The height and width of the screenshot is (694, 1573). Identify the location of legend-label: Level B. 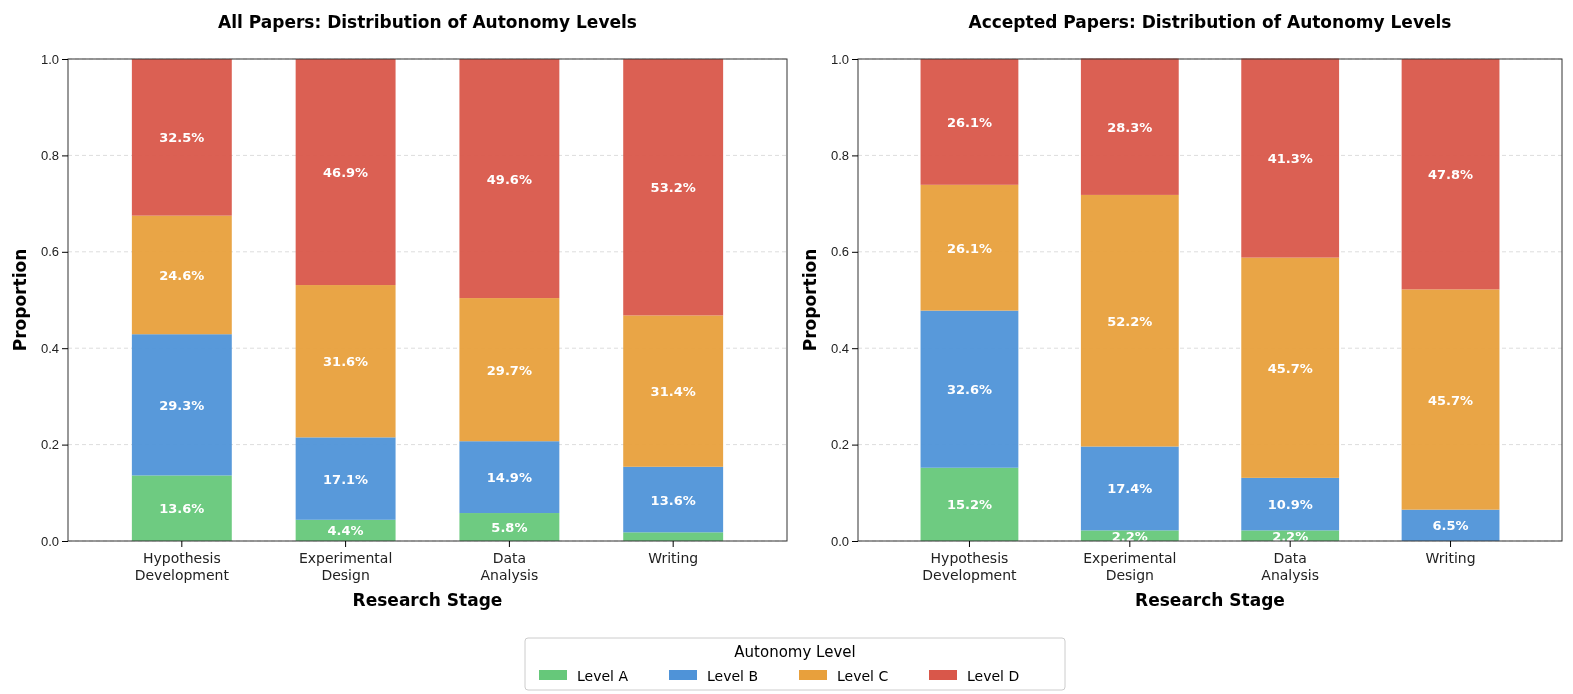
(733, 676).